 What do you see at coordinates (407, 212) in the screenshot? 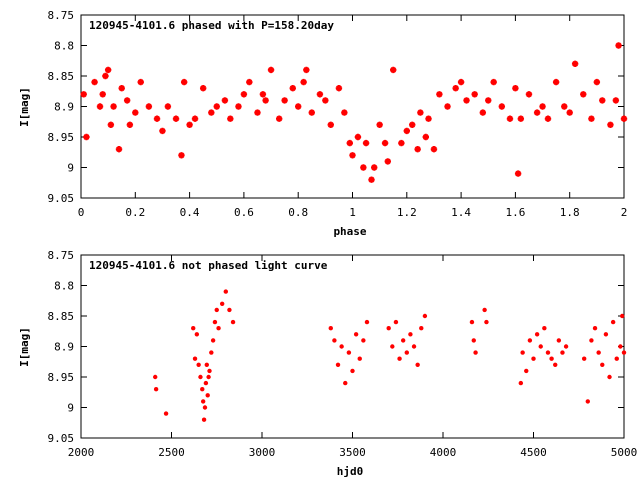
I see `phased-x-tick-label: 1.2` at bounding box center [407, 212].